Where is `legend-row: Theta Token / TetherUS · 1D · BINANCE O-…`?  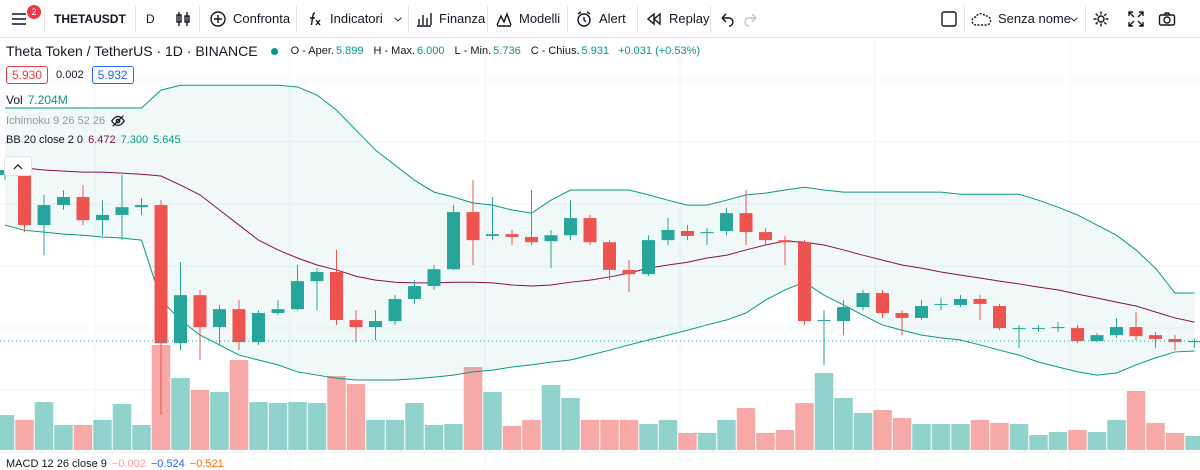
legend-row: Theta Token / TetherUS · 1D · BINANCE O-… is located at coordinates (353, 51).